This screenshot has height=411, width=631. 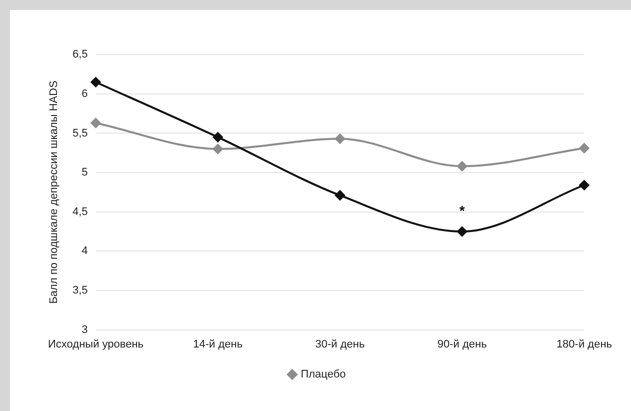 I want to click on y-tick-label: 6, so click(x=85, y=94).